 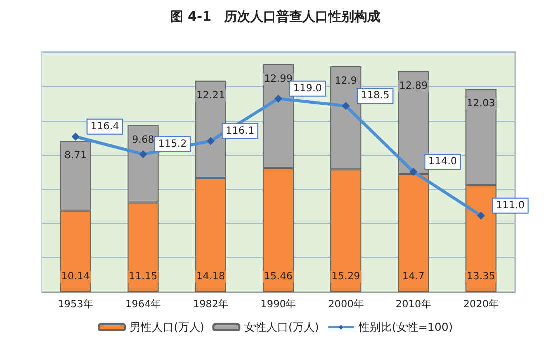 I want to click on data-label: 13.35, so click(x=481, y=277).